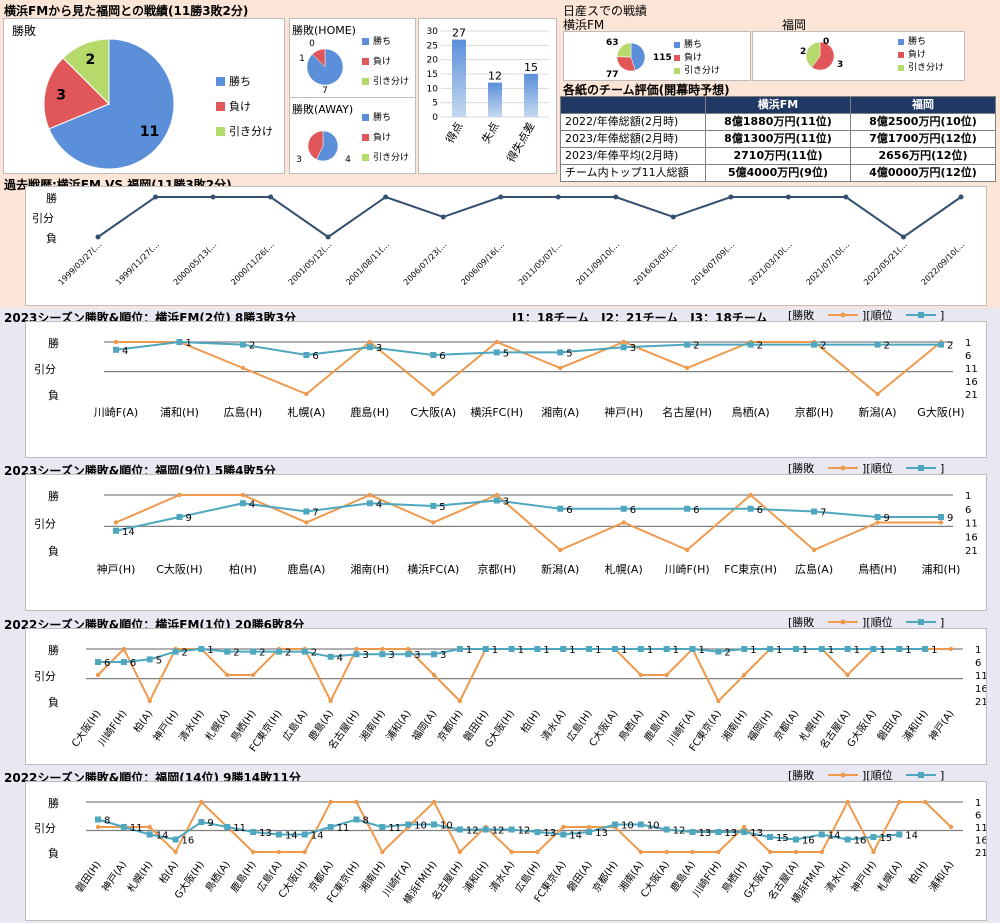 Image resolution: width=1000 pixels, height=924 pixels. I want to click on rank-line, so click(528, 515).